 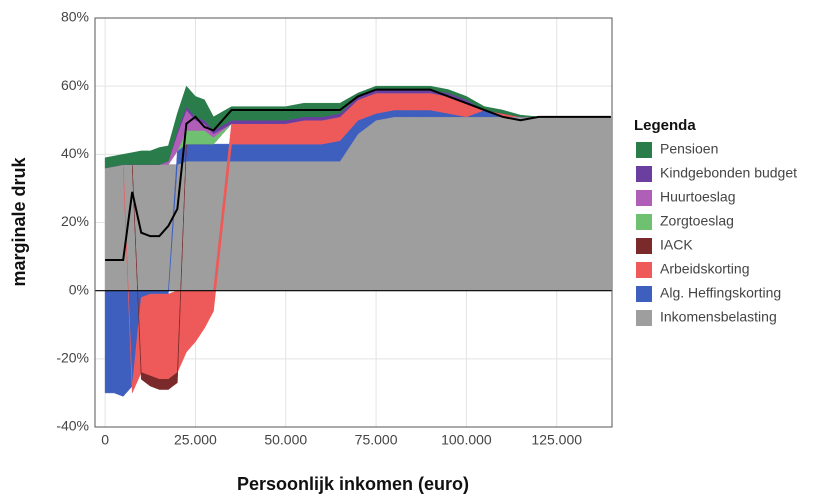 I want to click on y-tick-label: 20%, so click(x=75, y=221).